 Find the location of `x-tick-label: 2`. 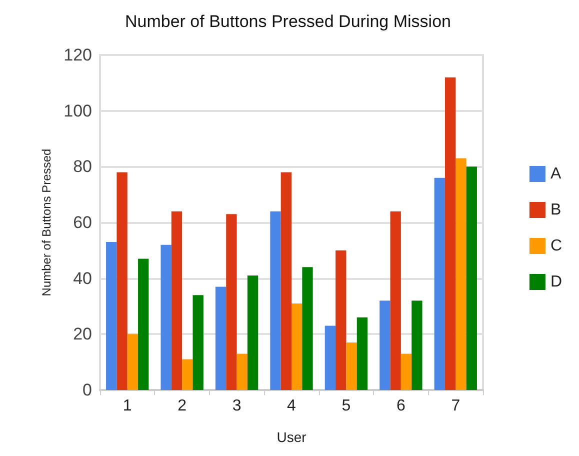

x-tick-label: 2 is located at coordinates (182, 406).